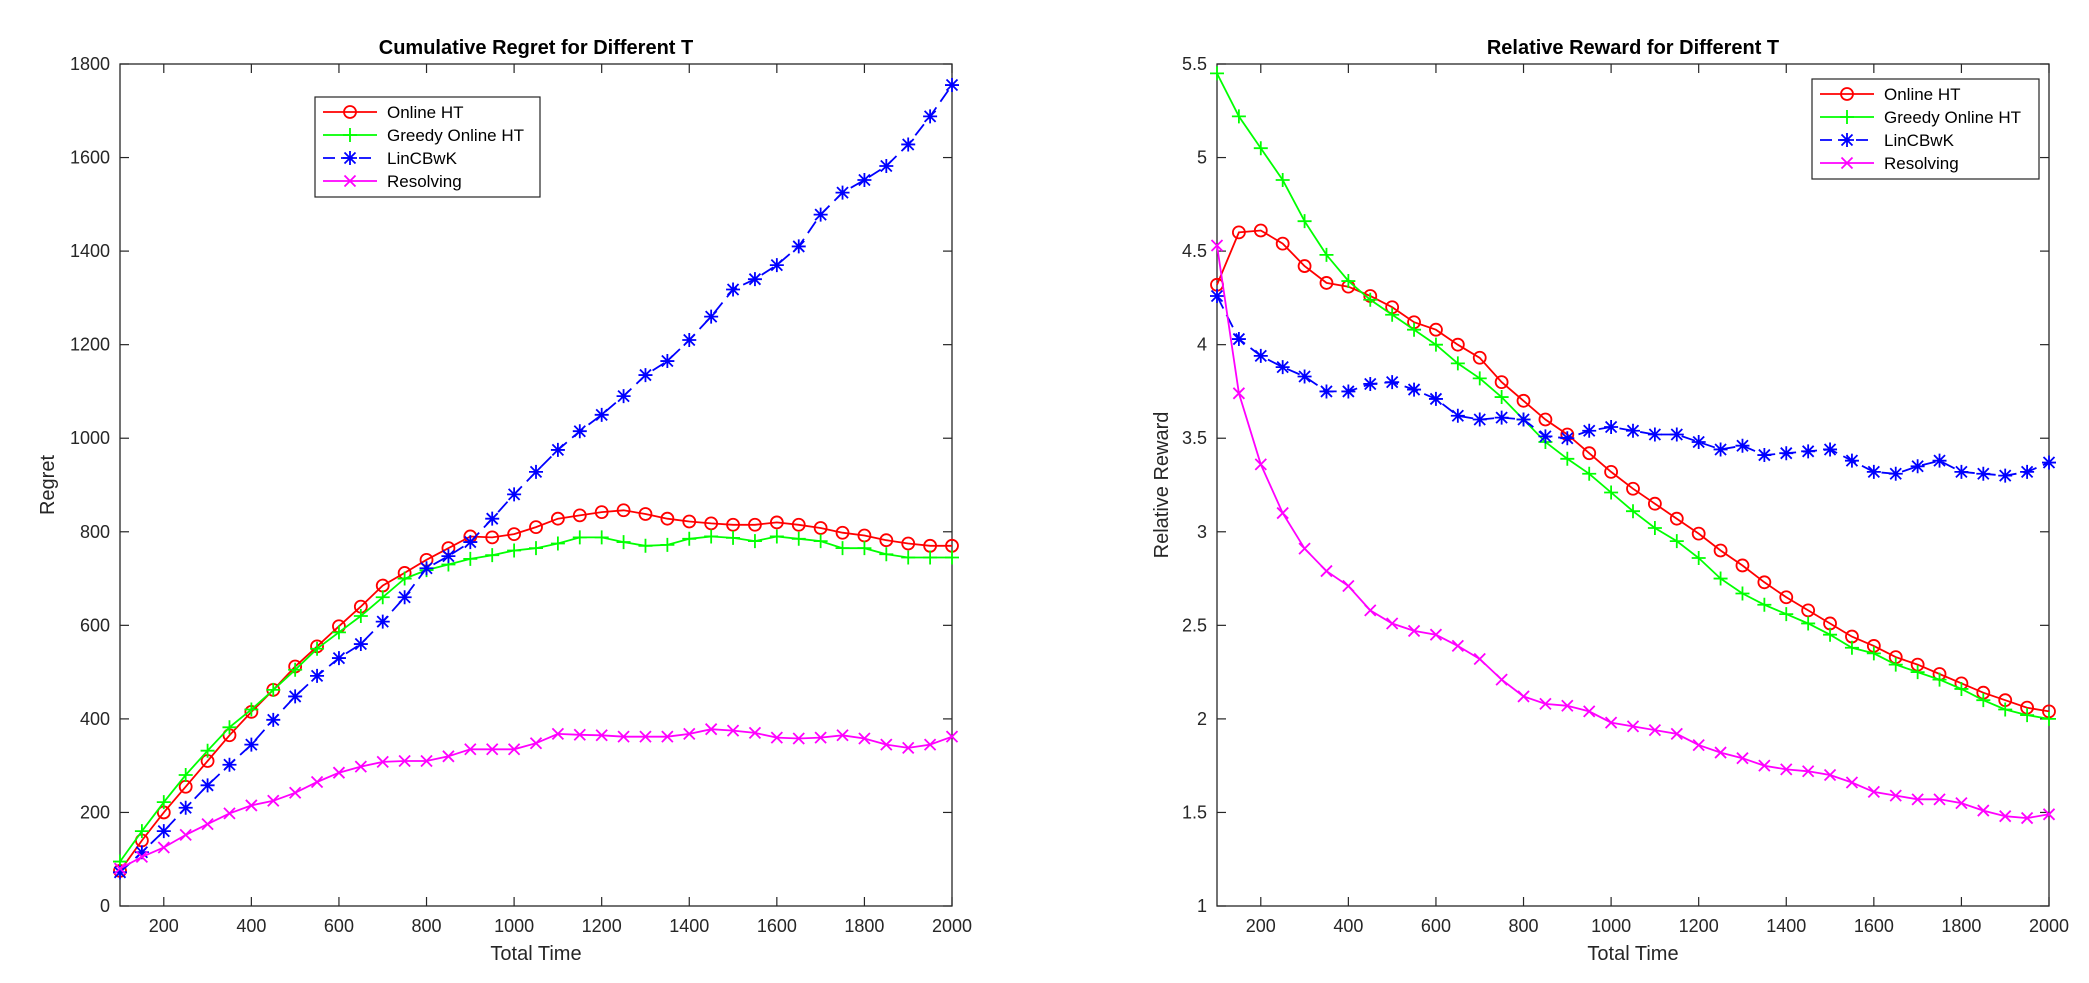 This screenshot has width=2089, height=983. Describe the element at coordinates (1633, 48) in the screenshot. I see `chart-title: Relative Reward for Different T` at that location.